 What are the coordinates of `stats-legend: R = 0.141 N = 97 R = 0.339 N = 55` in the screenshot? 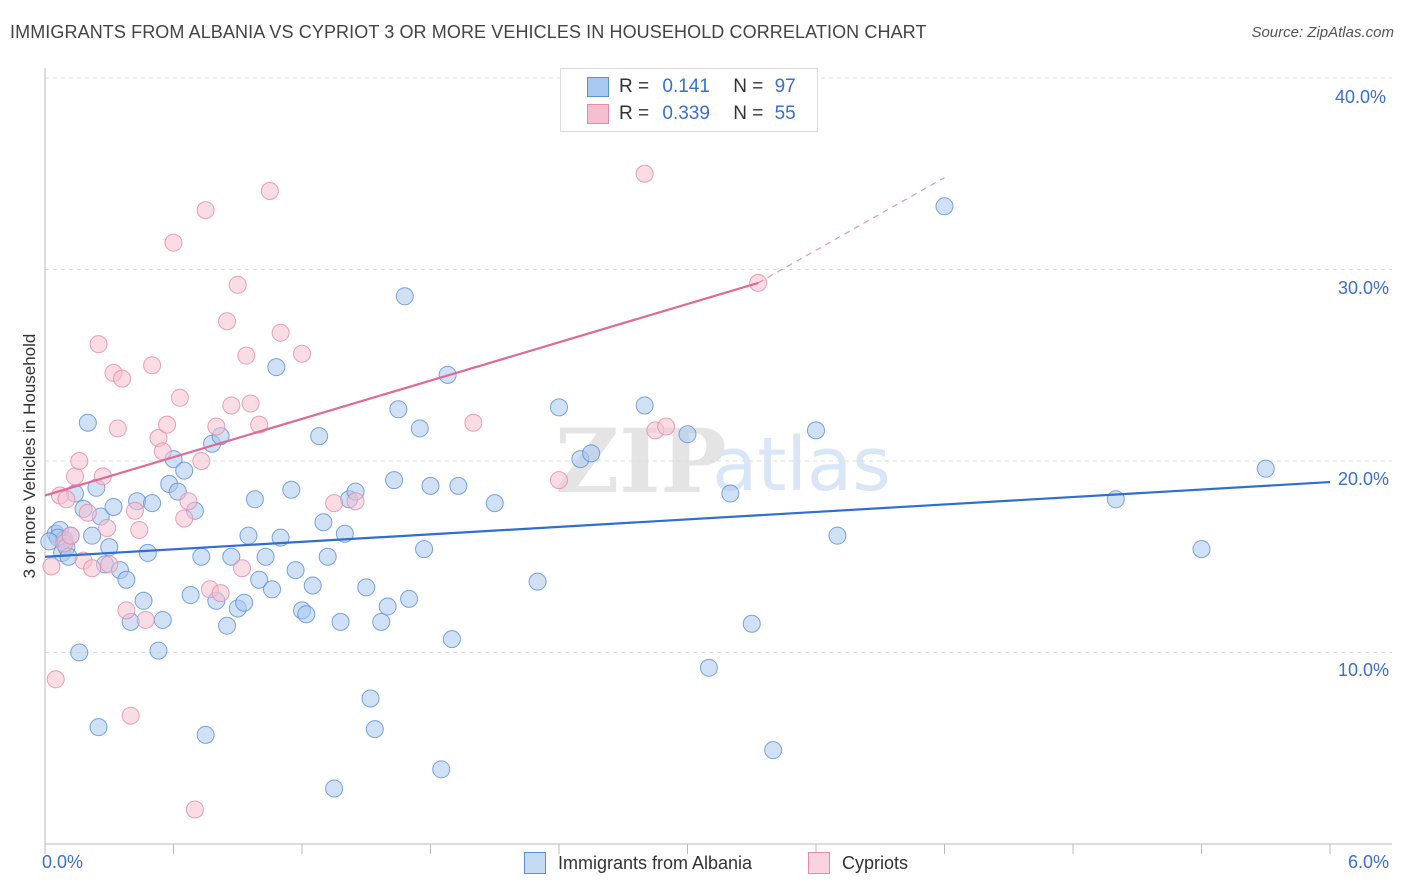 It's located at (689, 100).